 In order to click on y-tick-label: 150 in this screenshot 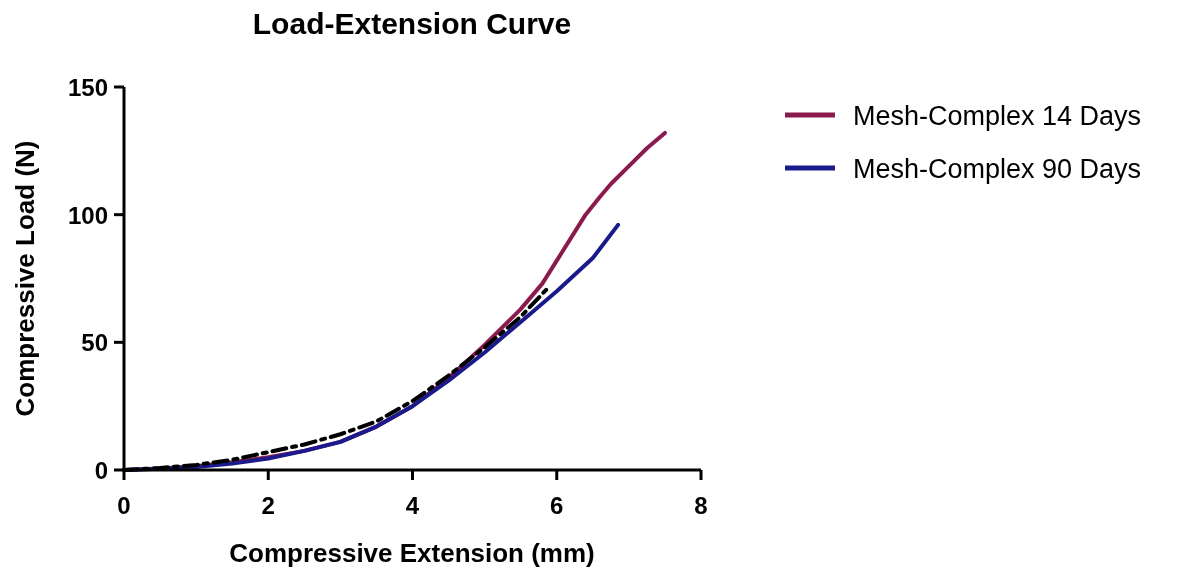, I will do `click(87, 87)`.